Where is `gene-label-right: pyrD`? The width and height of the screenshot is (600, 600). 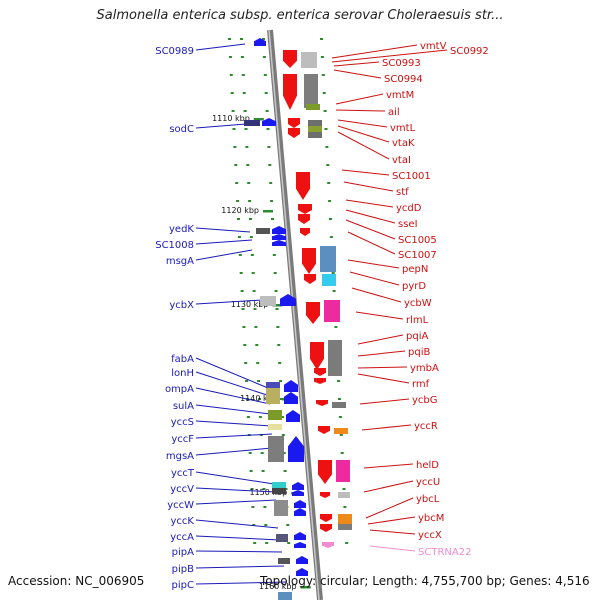
gene-label-right: pyrD is located at coordinates (414, 286).